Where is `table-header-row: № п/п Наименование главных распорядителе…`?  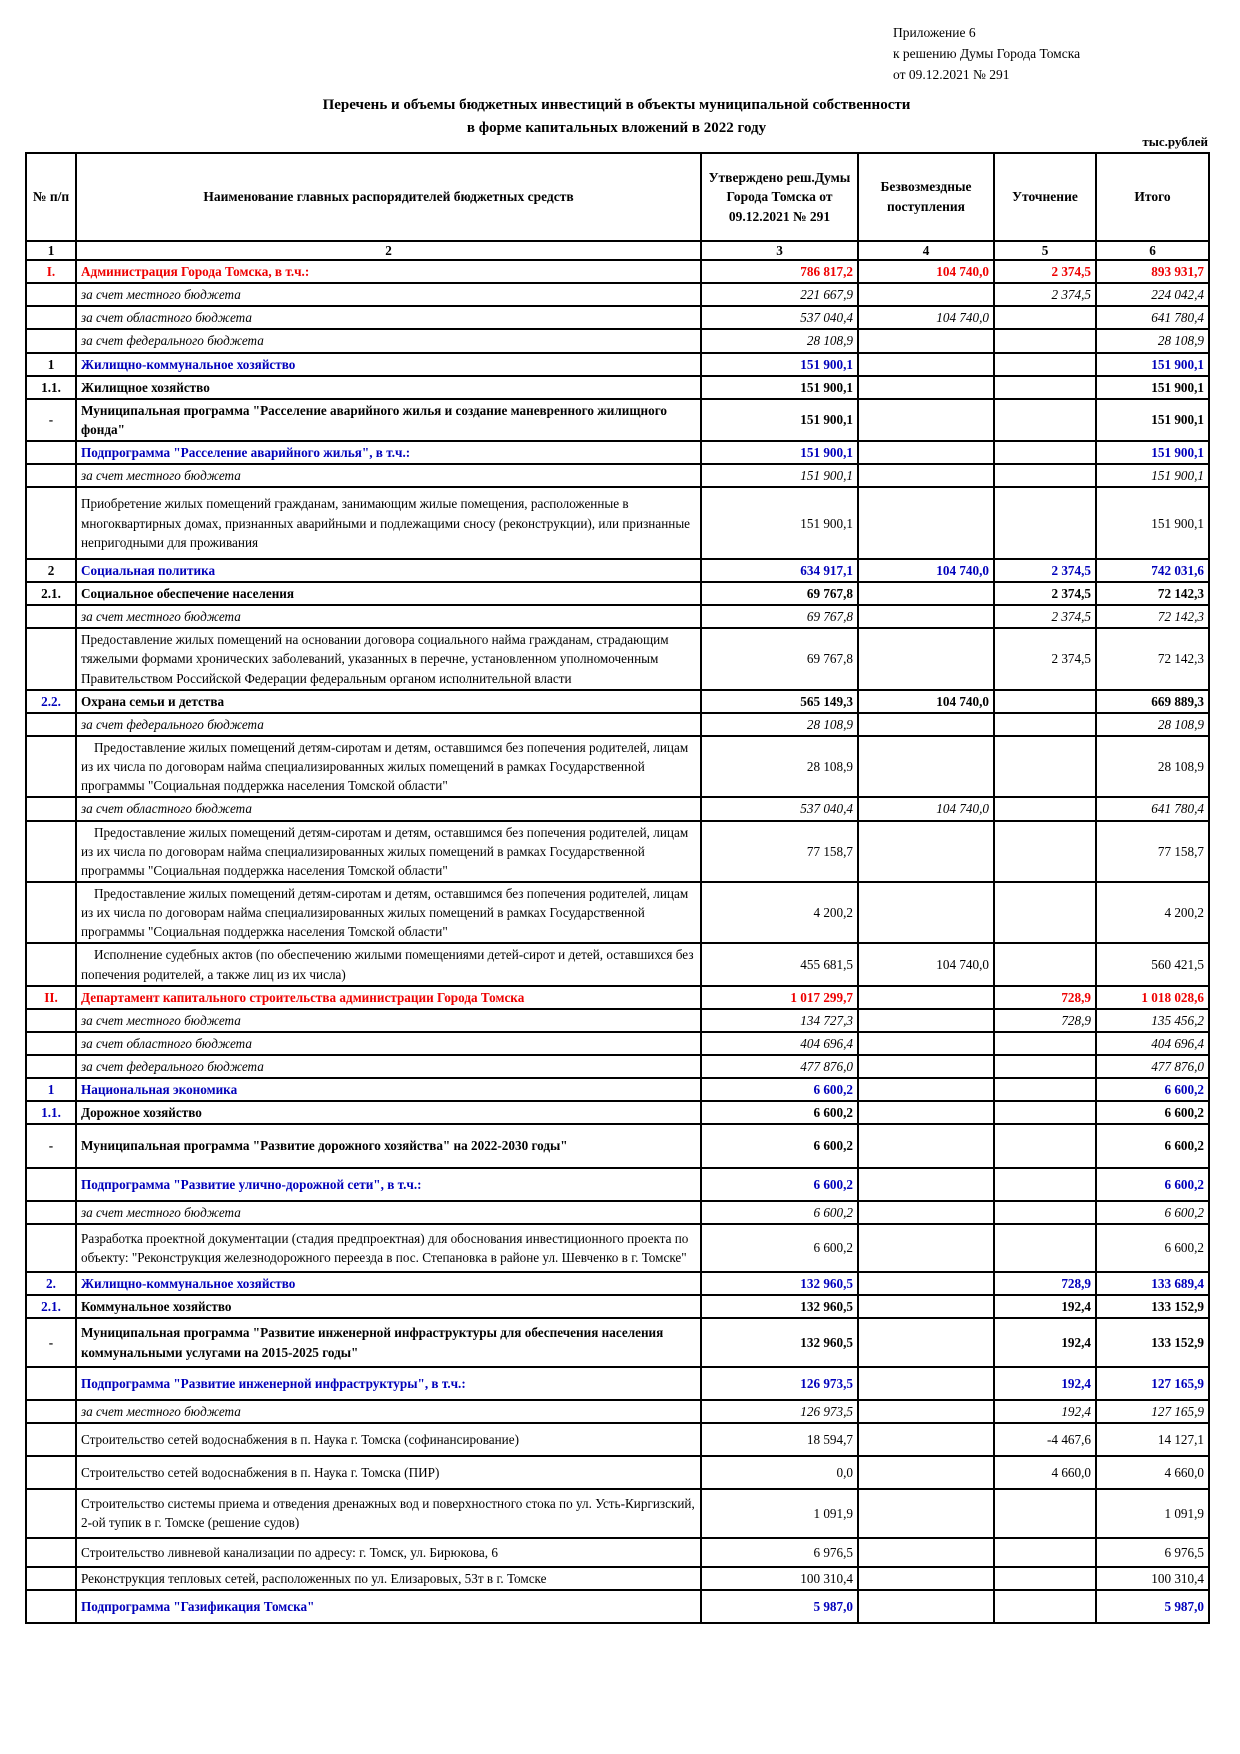
table-header-row: № п/п Наименование главных распорядителе… is located at coordinates (617, 197).